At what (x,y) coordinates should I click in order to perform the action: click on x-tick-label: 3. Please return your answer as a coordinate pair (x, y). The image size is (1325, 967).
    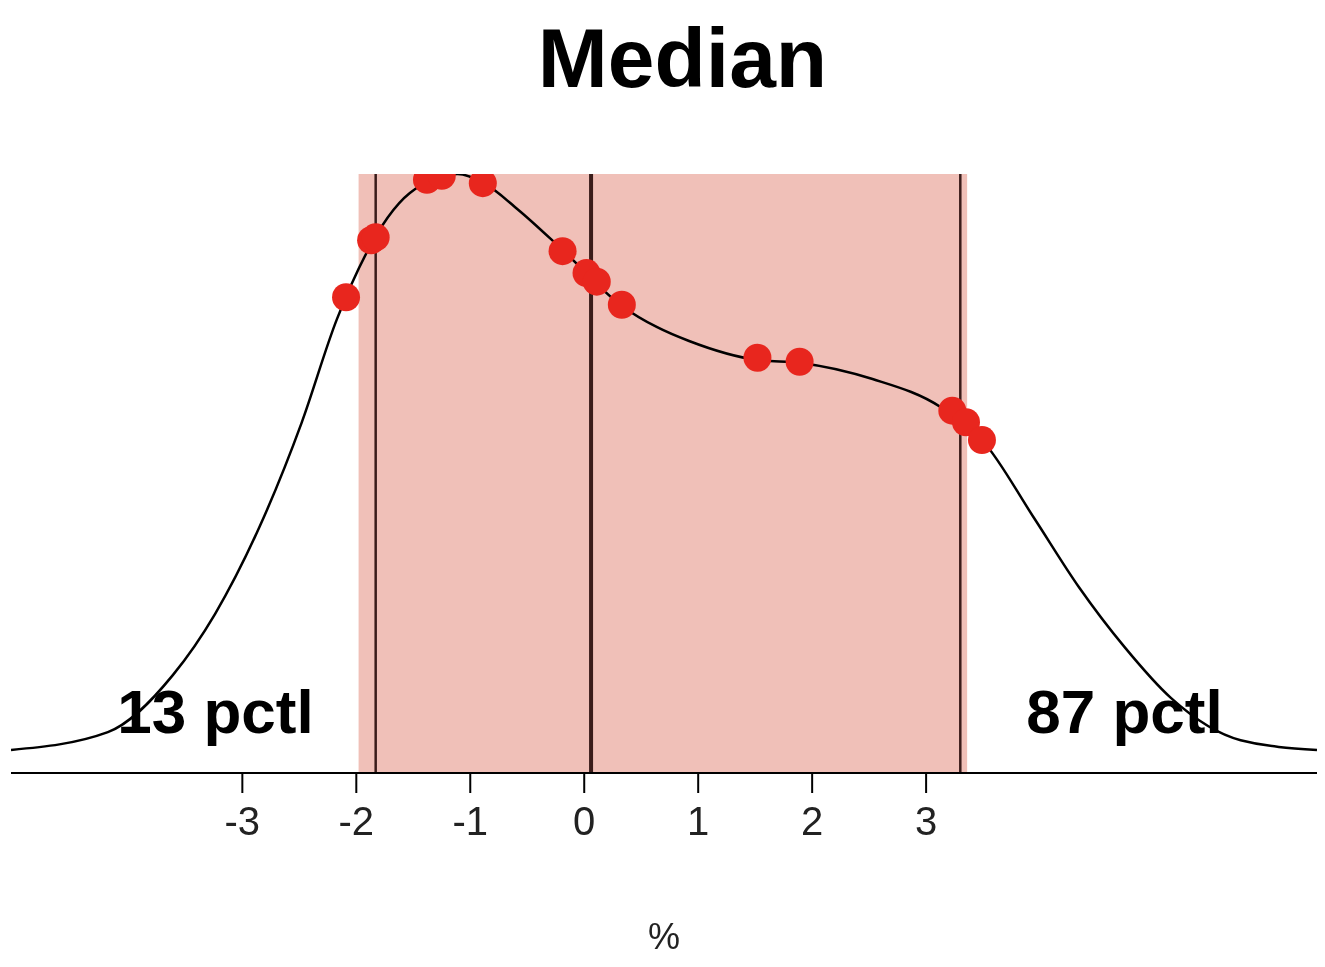
    Looking at the image, I should click on (926, 821).